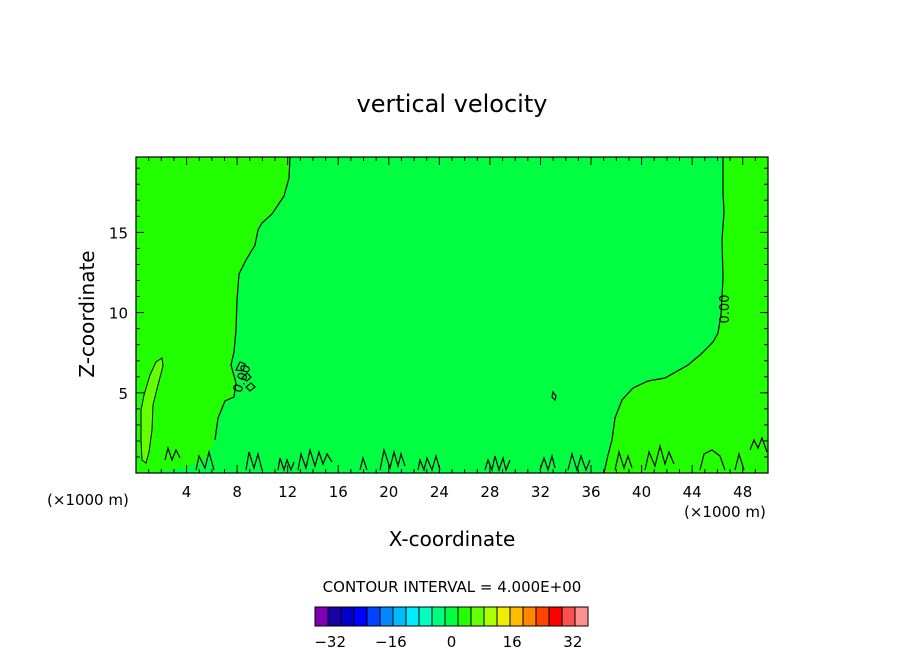  Describe the element at coordinates (725, 512) in the screenshot. I see `x-unit-right: (×1000 m)` at that location.